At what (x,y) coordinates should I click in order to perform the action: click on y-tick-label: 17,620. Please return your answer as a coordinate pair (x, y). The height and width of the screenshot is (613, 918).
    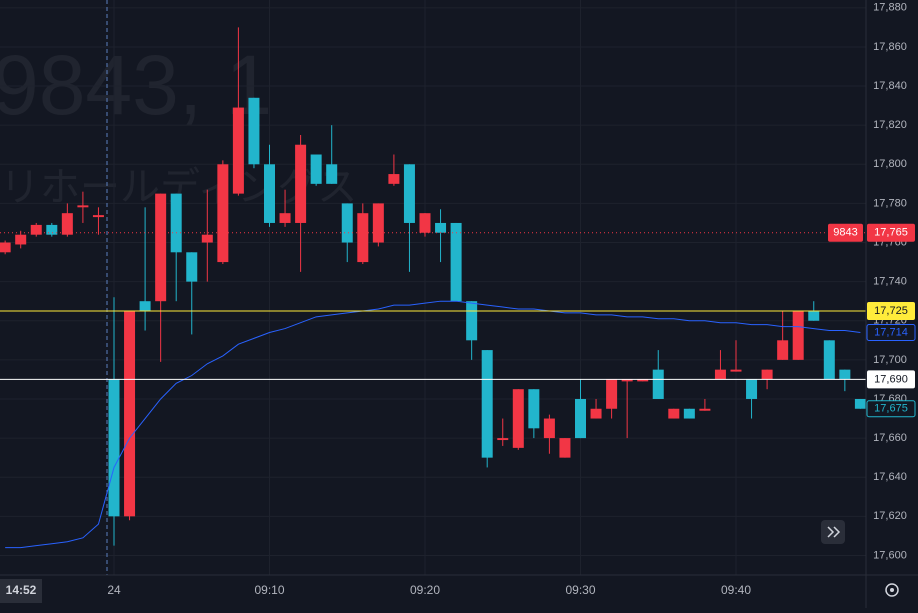
    Looking at the image, I should click on (890, 516).